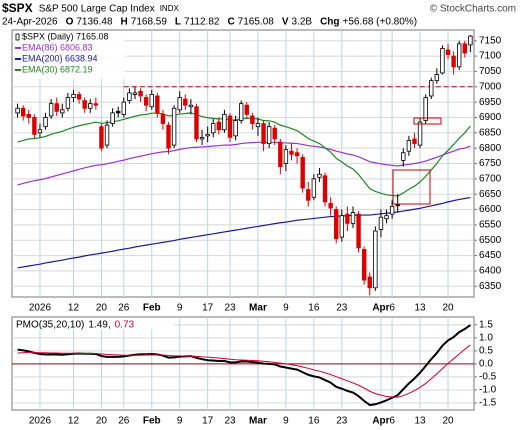 The image size is (520, 430). What do you see at coordinates (256, 22) in the screenshot?
I see `quote-value: 7165.08` at bounding box center [256, 22].